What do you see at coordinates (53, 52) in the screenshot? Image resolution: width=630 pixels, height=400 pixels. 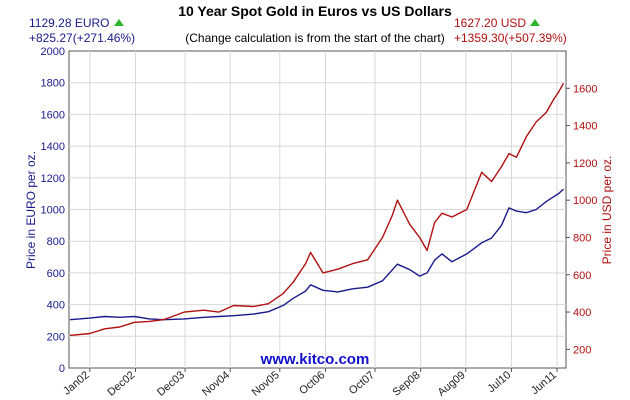 I see `left-tick-label: 2000` at bounding box center [53, 52].